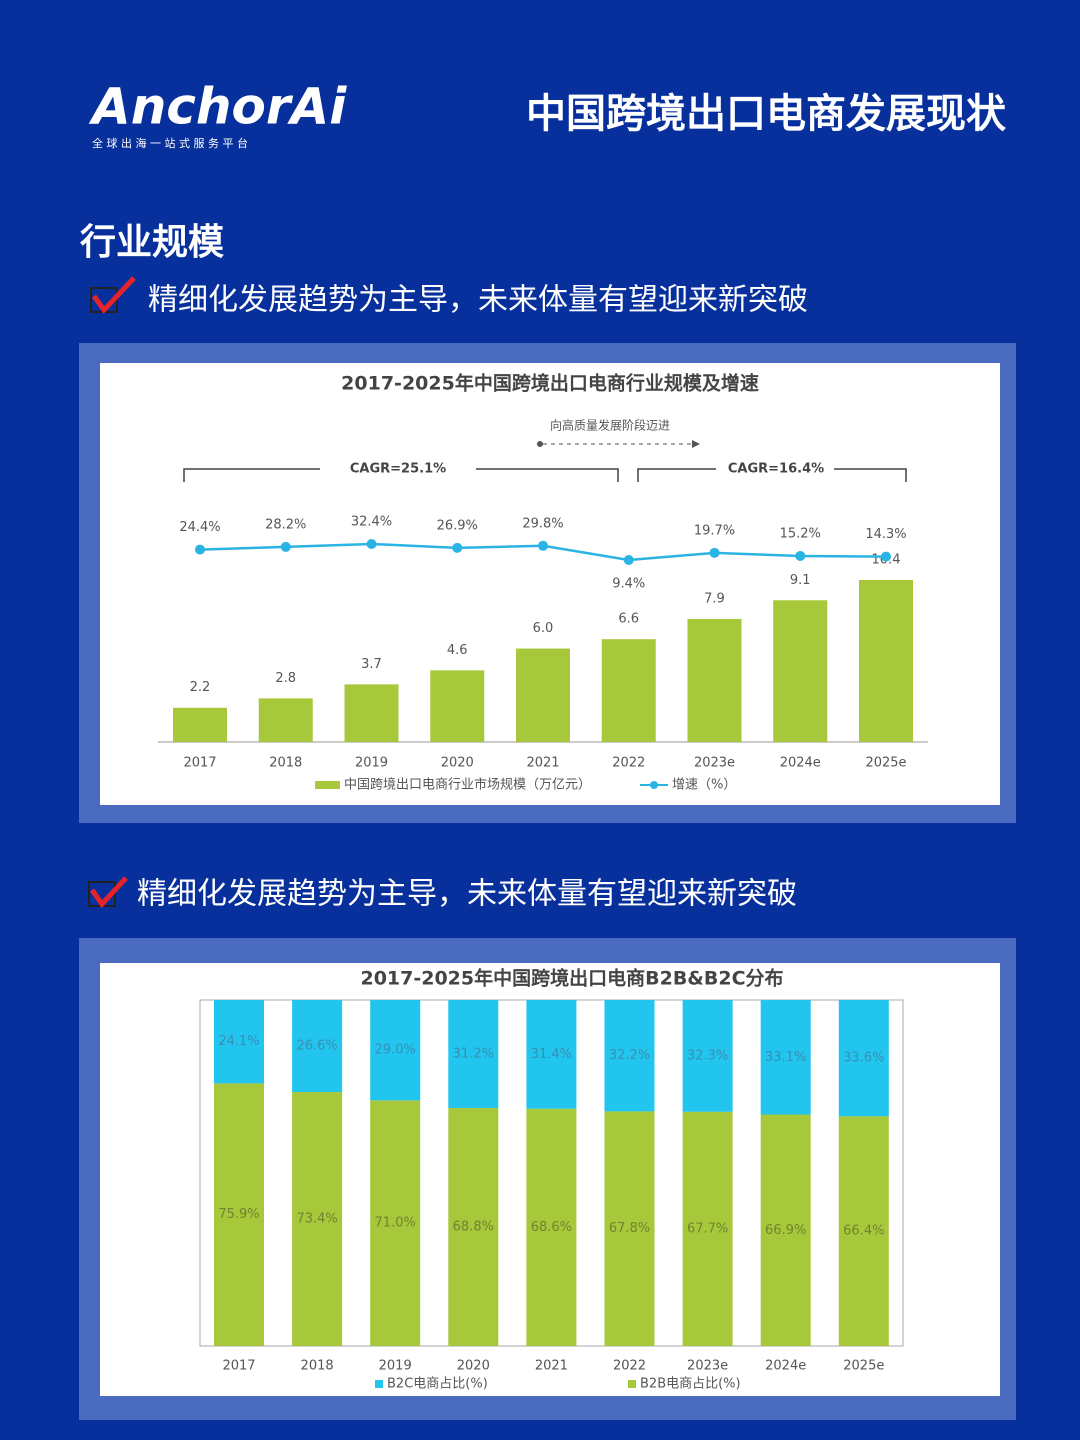  I want to click on data-label: 31.2%, so click(473, 1053).